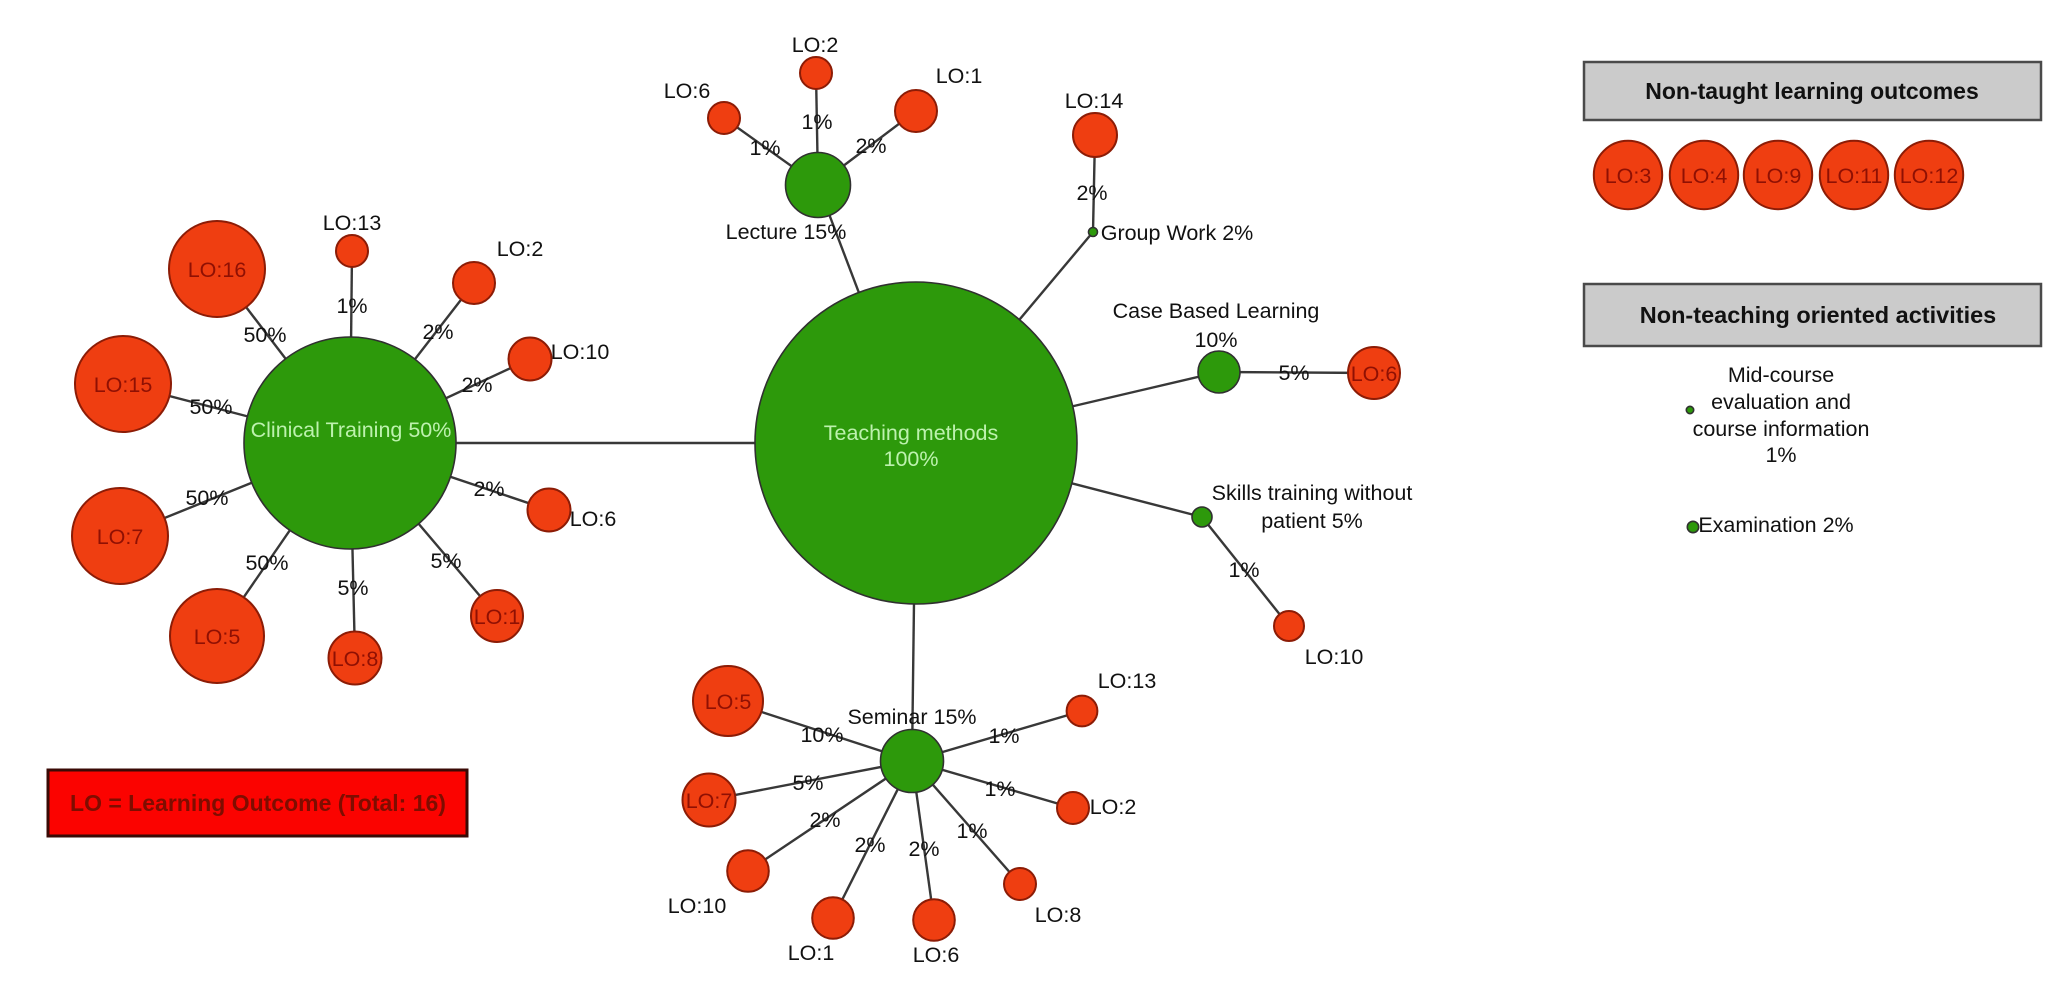 Image resolution: width=2059 pixels, height=1001 pixels. Describe the element at coordinates (1177, 233) in the screenshot. I see `svg-text: Group Work 2%` at that location.